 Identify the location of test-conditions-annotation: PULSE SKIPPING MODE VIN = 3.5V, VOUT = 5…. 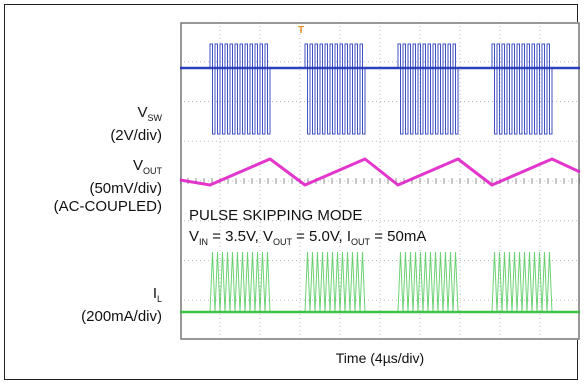
(307, 229).